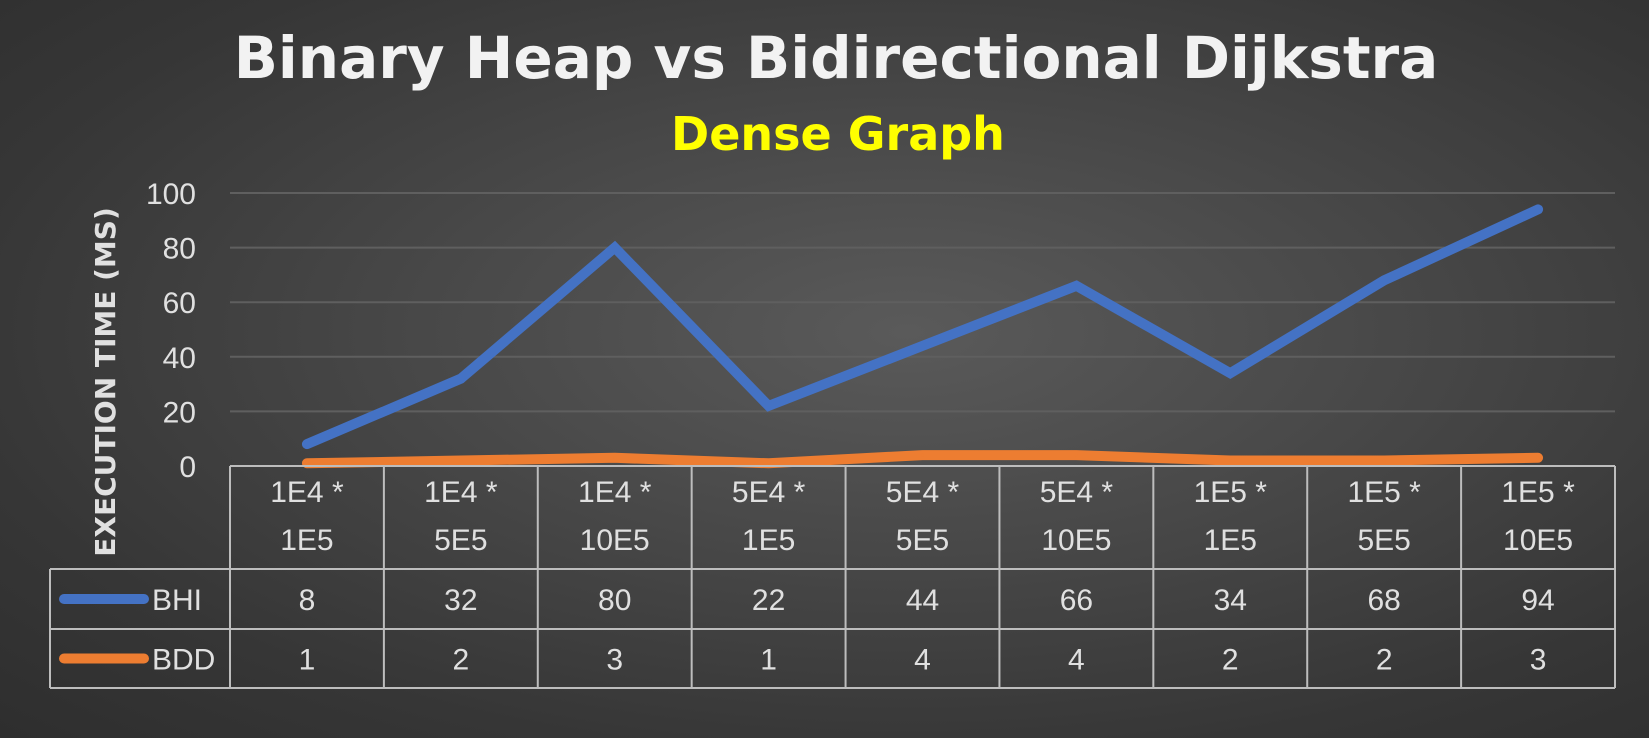 The width and height of the screenshot is (1649, 738). I want to click on chart-title: Binary Heap vs Bidirectional Dijkstra, so click(836, 58).